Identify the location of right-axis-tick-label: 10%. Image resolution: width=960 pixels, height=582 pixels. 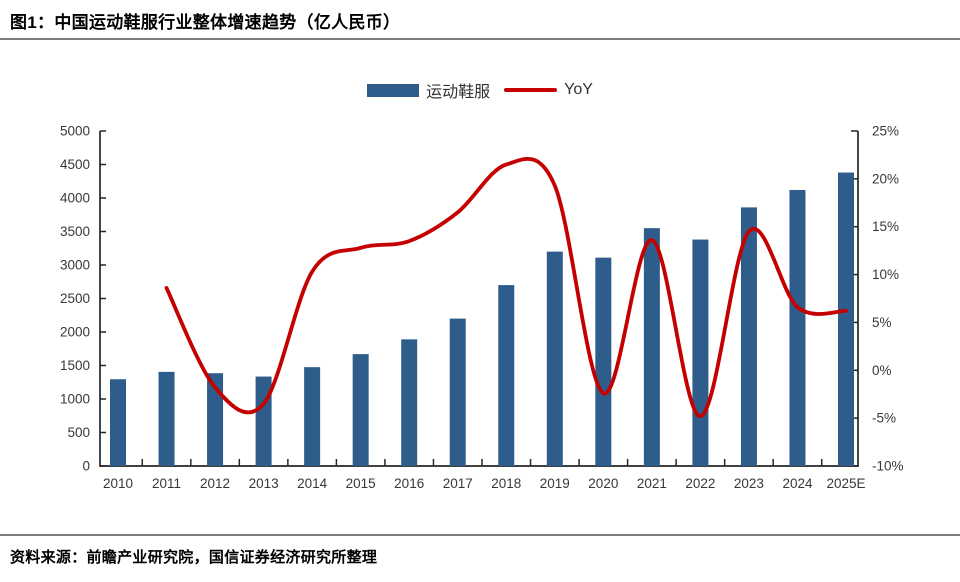
(885, 274).